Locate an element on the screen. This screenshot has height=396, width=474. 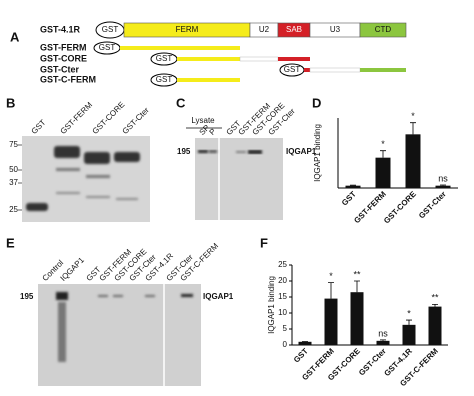
y-tick-label: 0 is located at coordinates (285, 344).